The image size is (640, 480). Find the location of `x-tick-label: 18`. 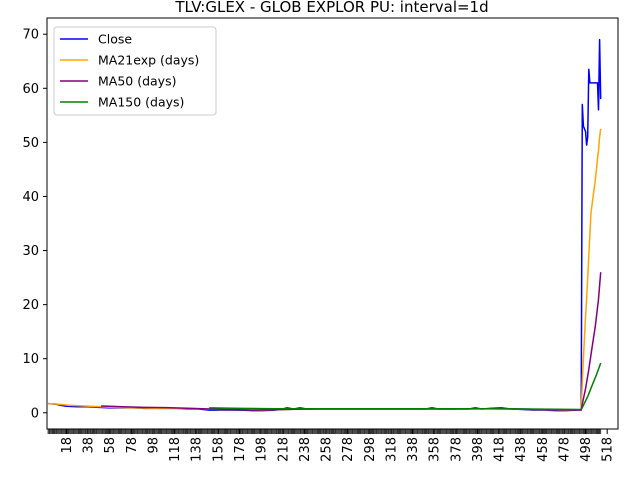

x-tick-label: 18 is located at coordinates (67, 445).